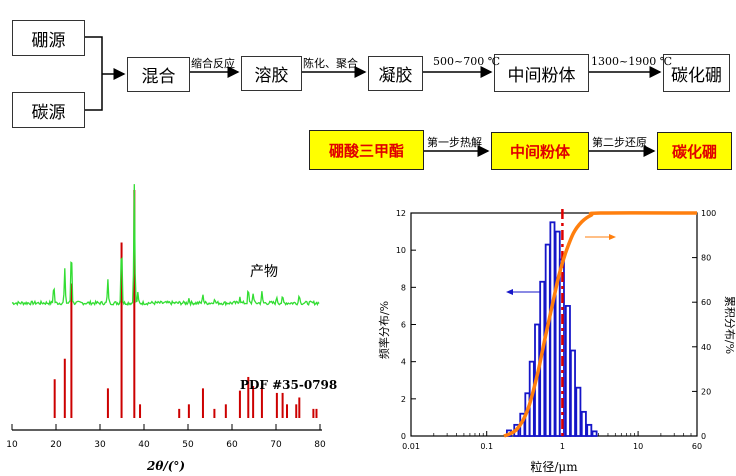 The image size is (736, 476). I want to click on flow-gel: 凝胶, so click(395, 73).